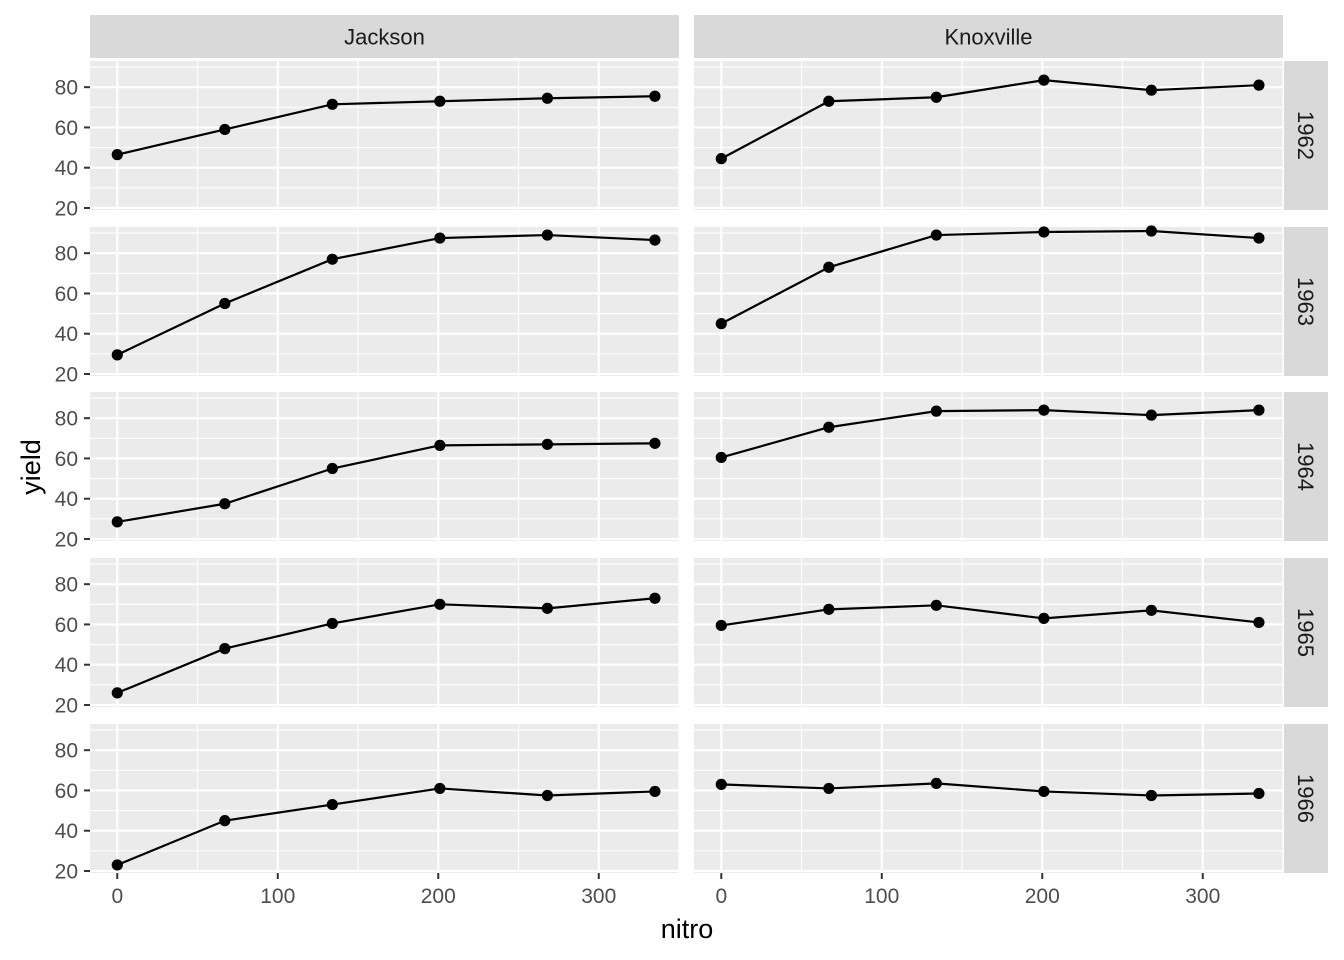 This screenshot has width=1344, height=960. I want to click on series-line-knoxville-1964, so click(989, 434).